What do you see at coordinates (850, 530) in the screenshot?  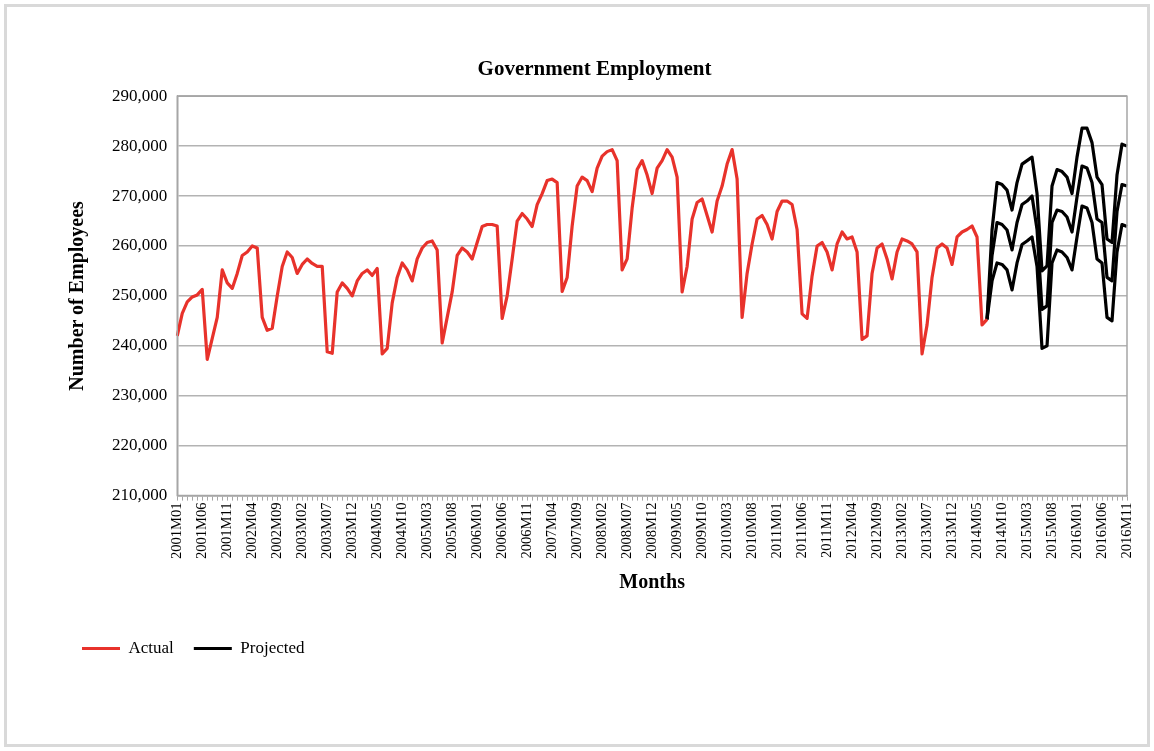 I see `x-tick-label: 2012M04` at bounding box center [850, 530].